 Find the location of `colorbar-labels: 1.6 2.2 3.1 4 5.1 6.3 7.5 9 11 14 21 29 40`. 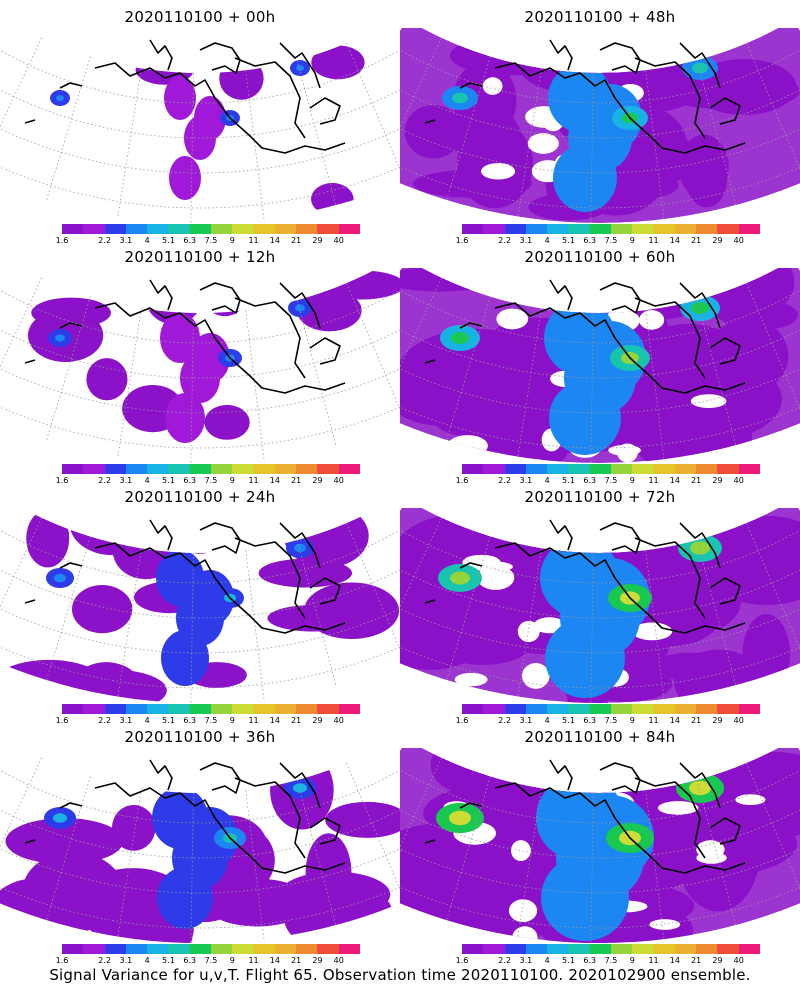

colorbar-labels: 1.6 2.2 3.1 4 5.1 6.3 7.5 9 11 14 21 29 40 is located at coordinates (608, 481).